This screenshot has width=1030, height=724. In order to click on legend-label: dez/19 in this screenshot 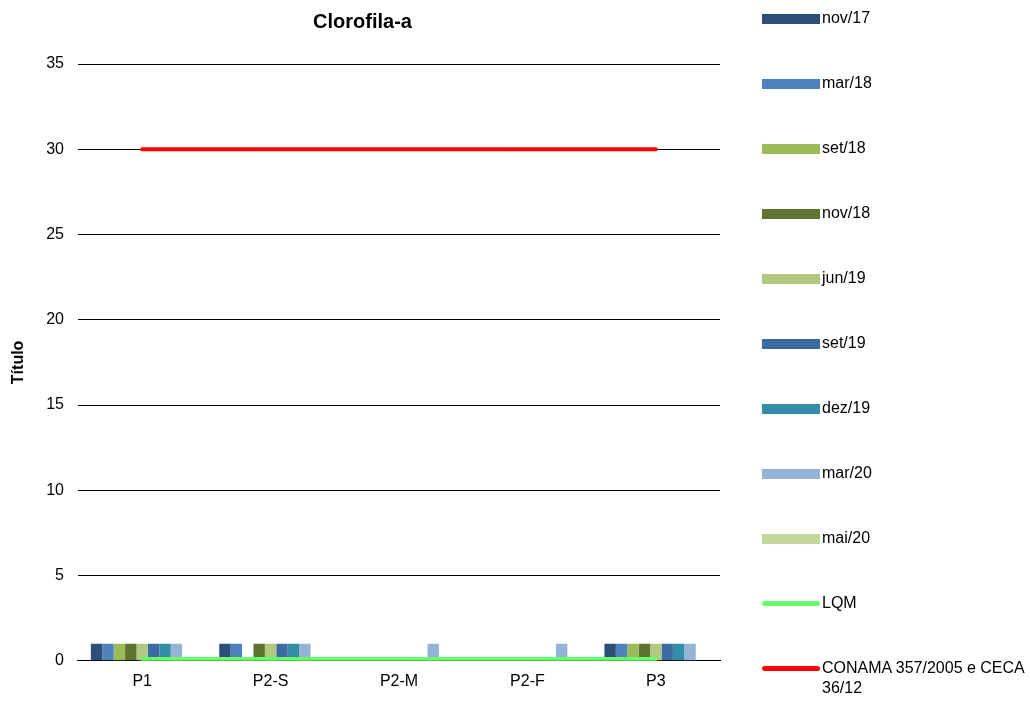, I will do `click(846, 408)`.